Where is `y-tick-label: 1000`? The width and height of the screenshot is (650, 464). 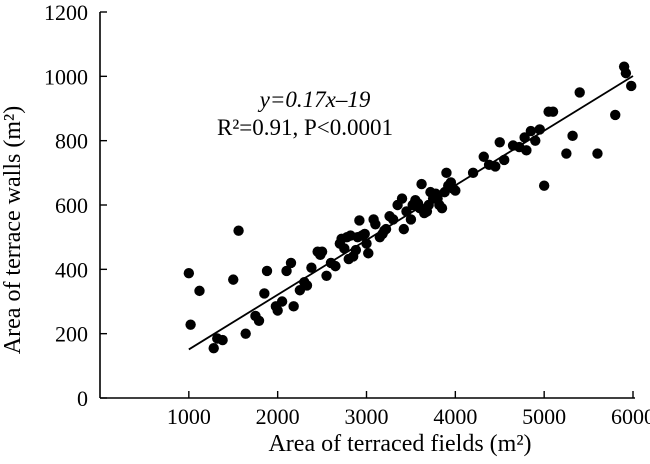 y-tick-label: 1000 is located at coordinates (66, 76).